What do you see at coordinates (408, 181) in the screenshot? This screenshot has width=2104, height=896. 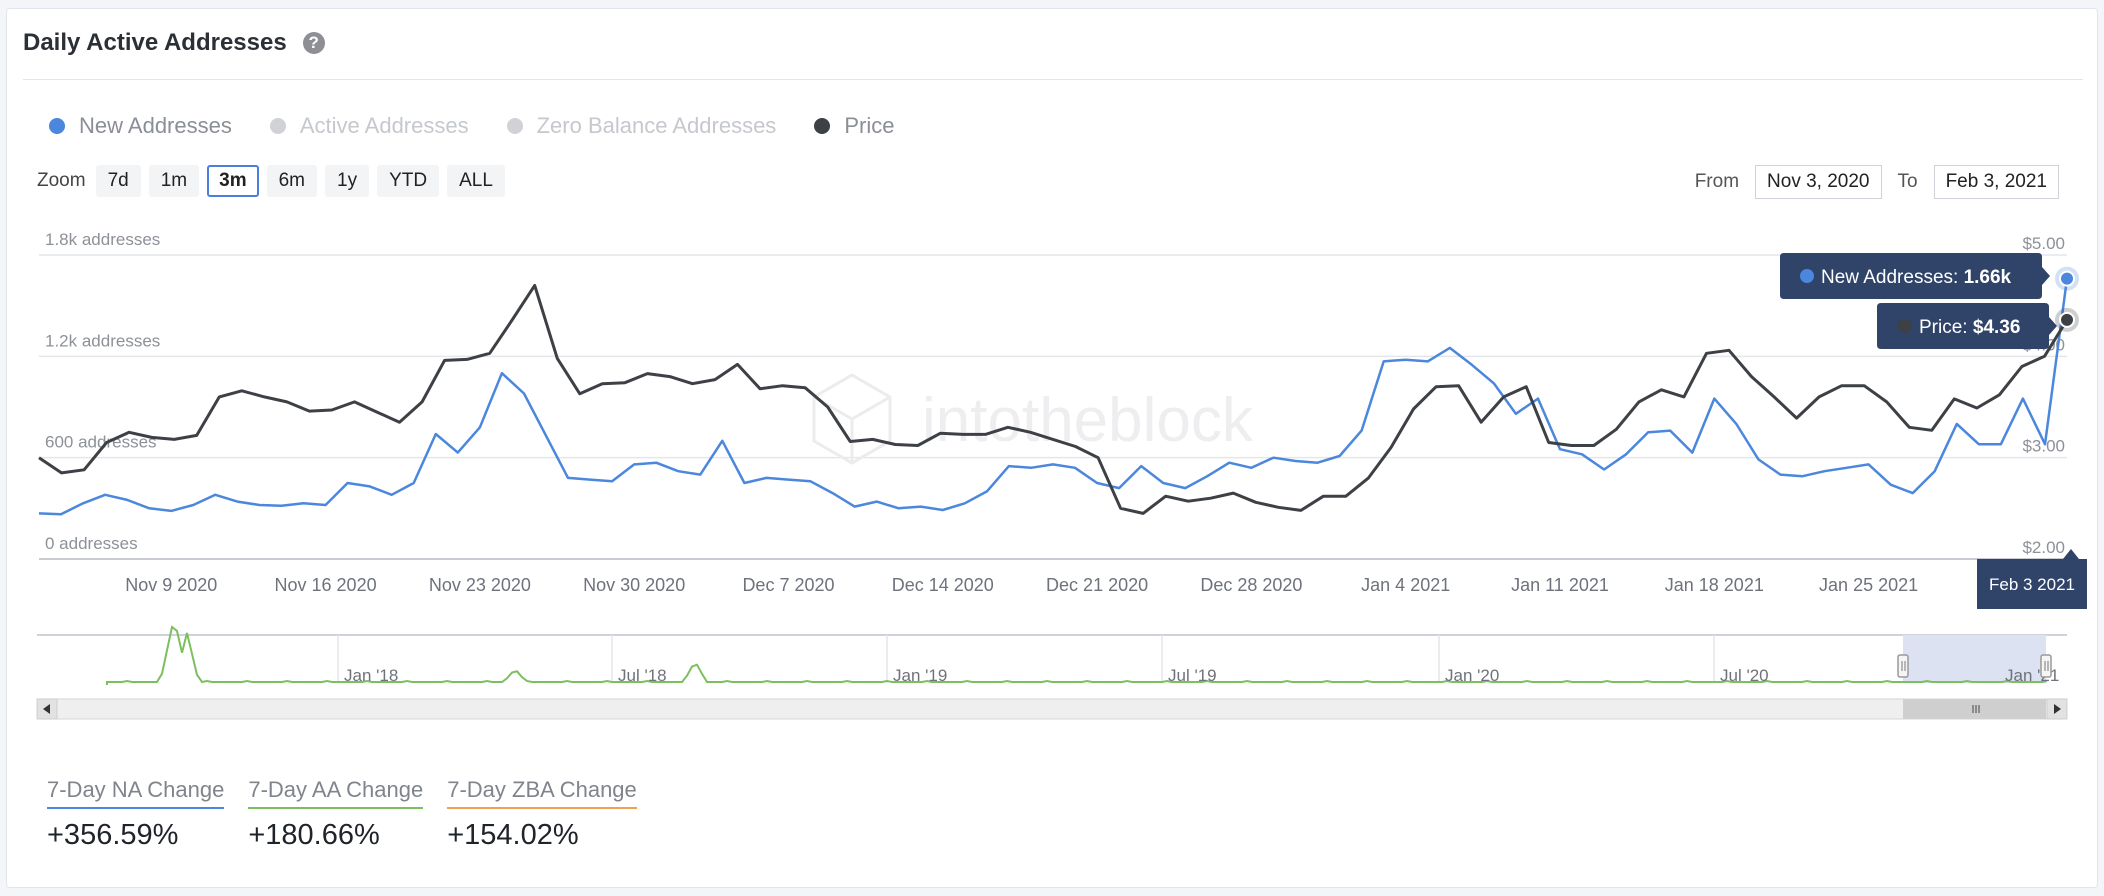 I see `zoom-ytd-button: YTD` at bounding box center [408, 181].